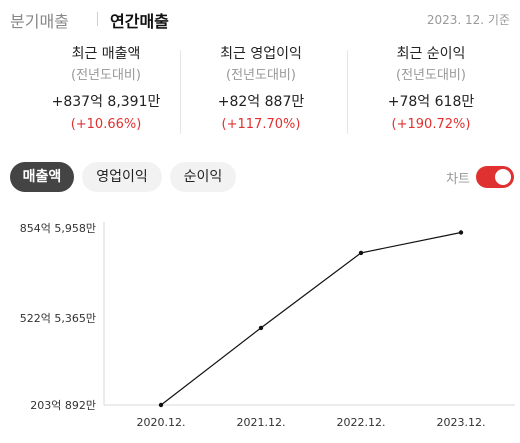 The width and height of the screenshot is (520, 443). What do you see at coordinates (39, 21) in the screenshot?
I see `tab-quarterly-sales: 분기매출` at bounding box center [39, 21].